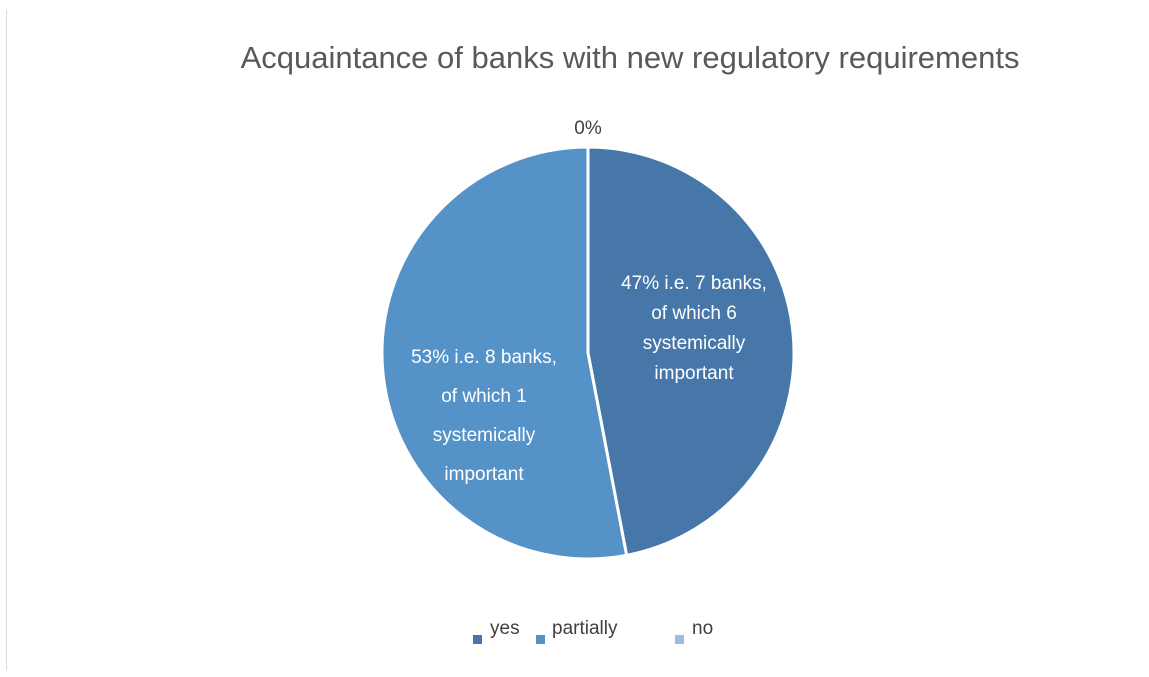 This screenshot has width=1149, height=677. Describe the element at coordinates (540, 639) in the screenshot. I see `legend-swatch-partially` at that location.